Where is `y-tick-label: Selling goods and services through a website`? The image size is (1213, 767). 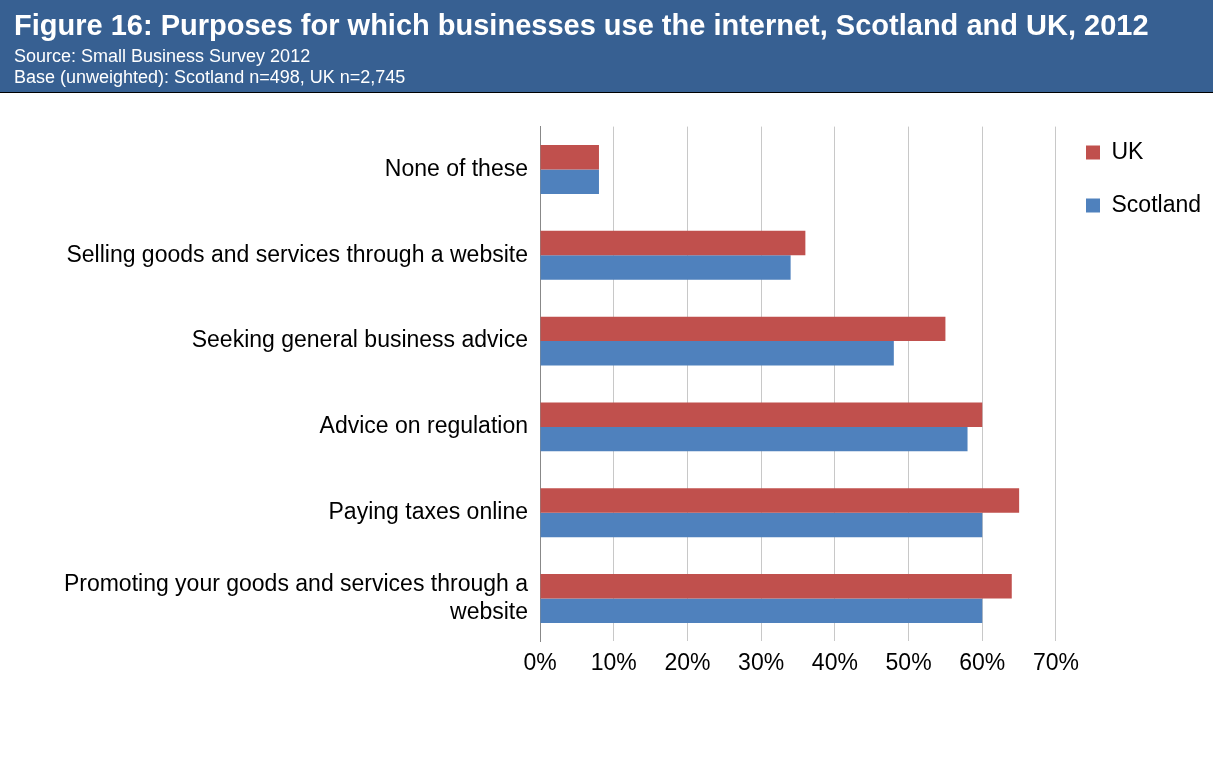
y-tick-label: Selling goods and services through a website is located at coordinates (297, 253).